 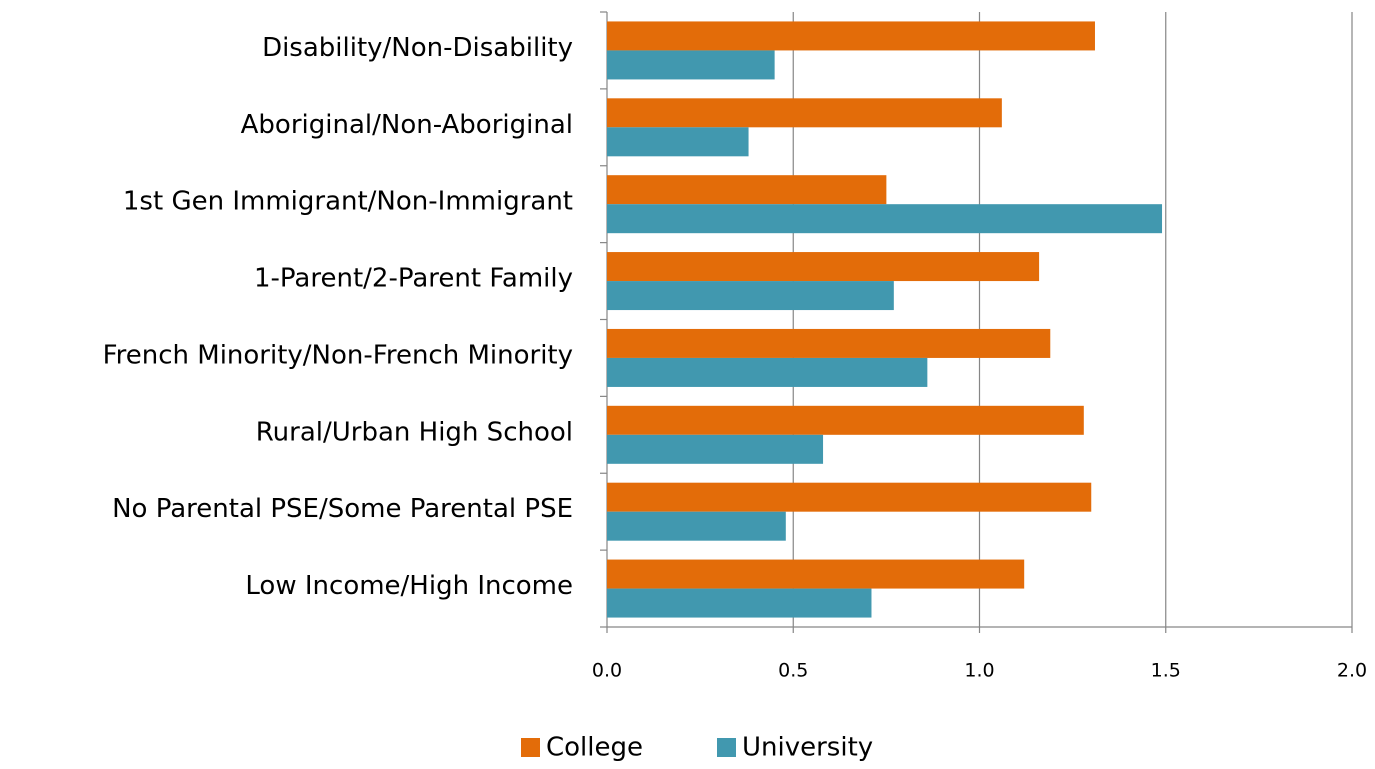 I want to click on x-tick-label: 0.0, so click(x=607, y=671).